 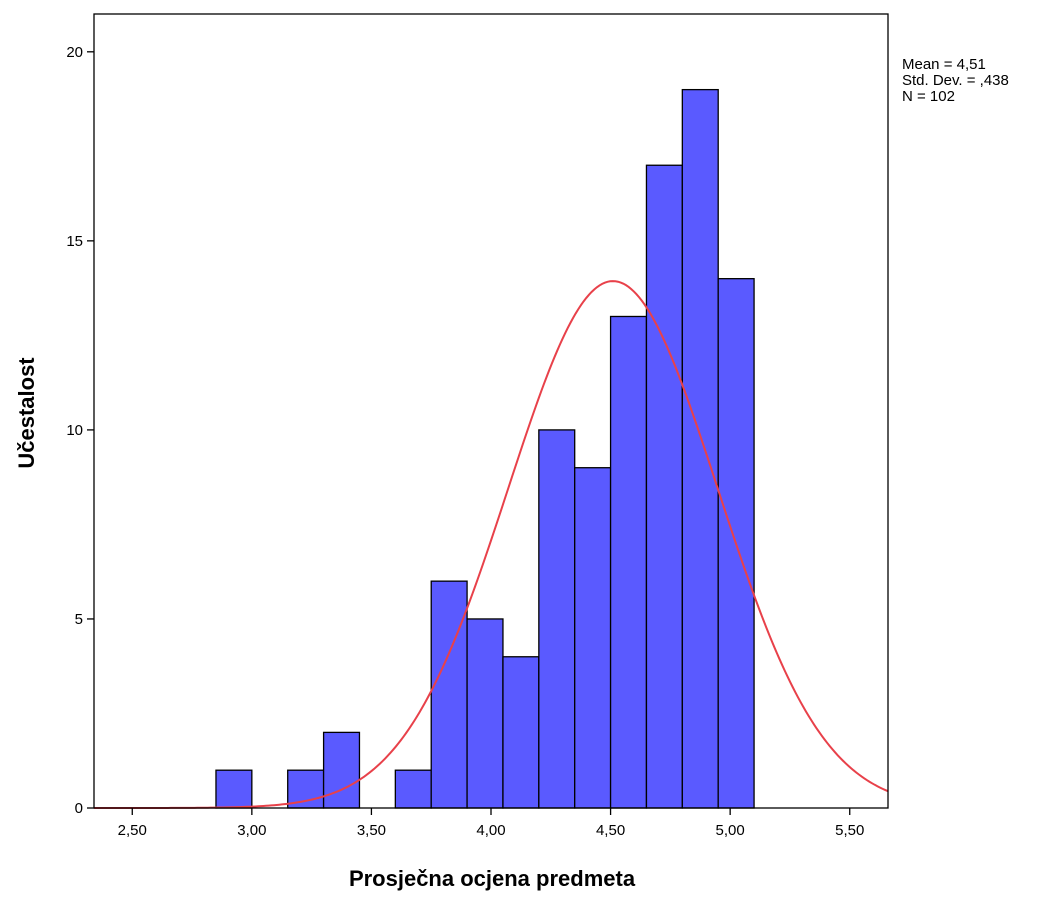 What do you see at coordinates (492, 878) in the screenshot?
I see `x-axis-title: Prosječna ocjena predmeta` at bounding box center [492, 878].